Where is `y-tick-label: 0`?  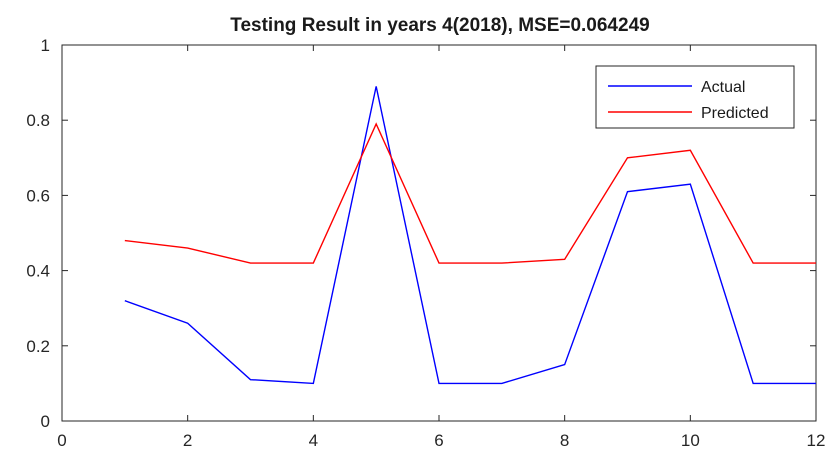 y-tick-label: 0 is located at coordinates (45, 421).